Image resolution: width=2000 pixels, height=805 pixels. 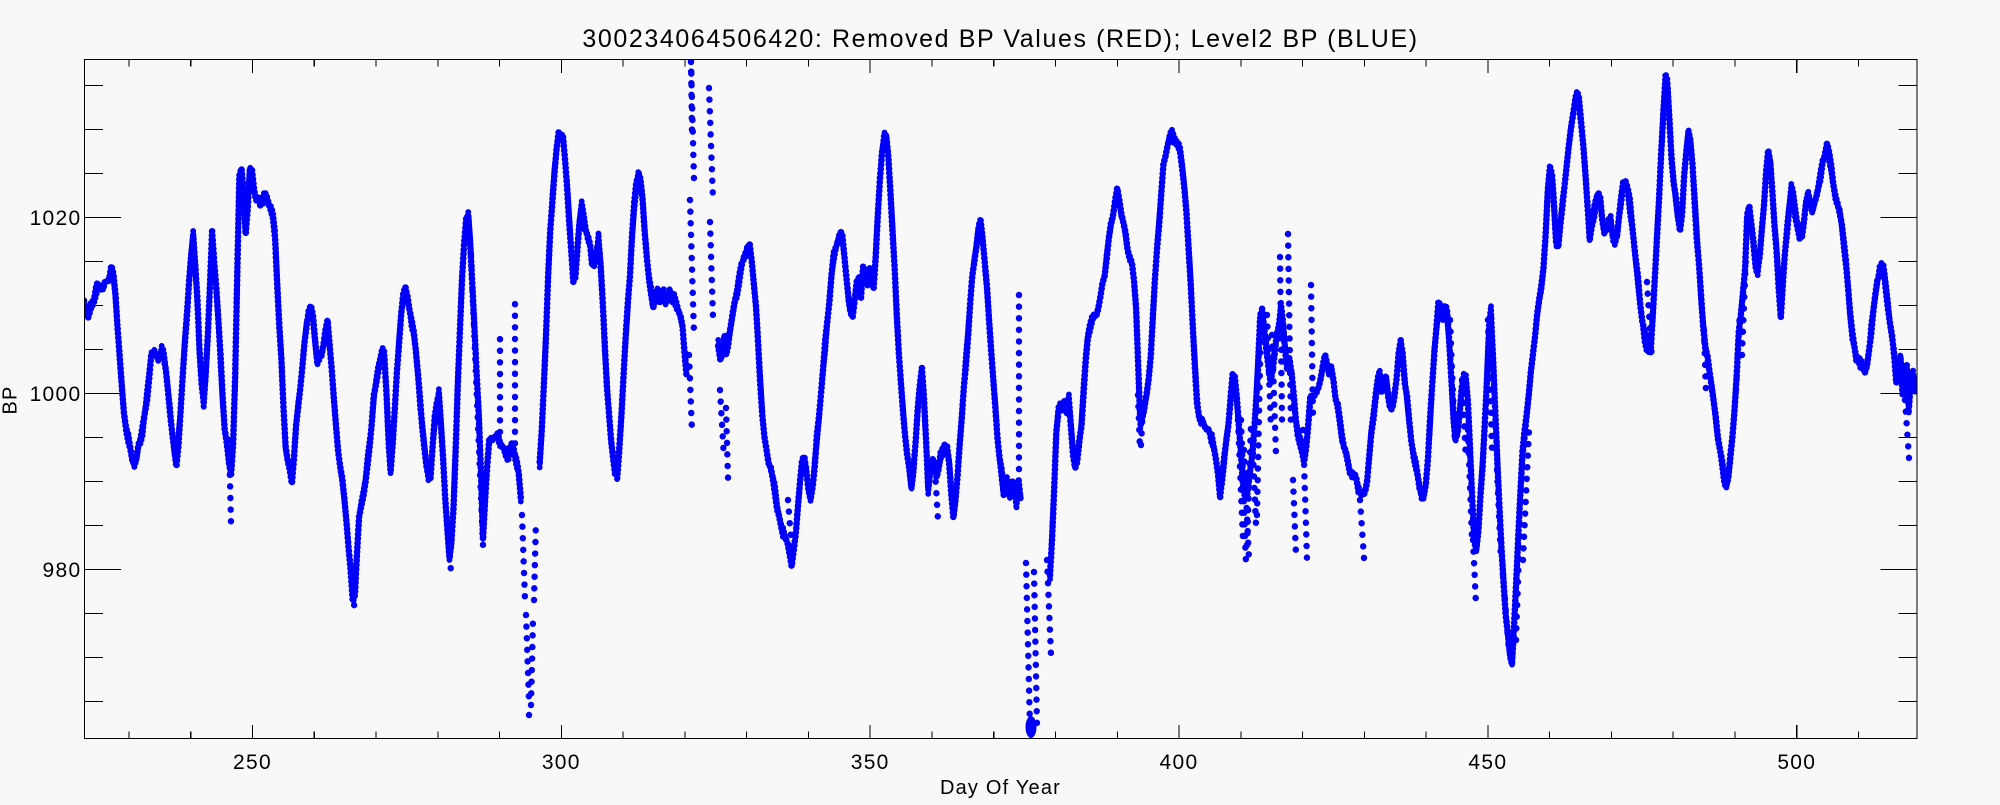 What do you see at coordinates (56, 218) in the screenshot?
I see `svg-text: 1020` at bounding box center [56, 218].